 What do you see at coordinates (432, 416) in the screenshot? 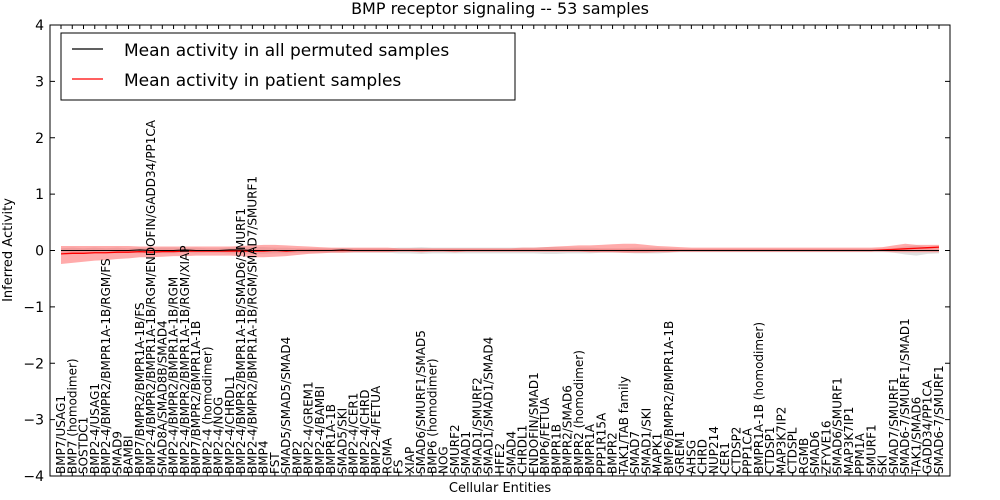
I see `x-tick-label: BMP6 (homodimer)` at bounding box center [432, 416].